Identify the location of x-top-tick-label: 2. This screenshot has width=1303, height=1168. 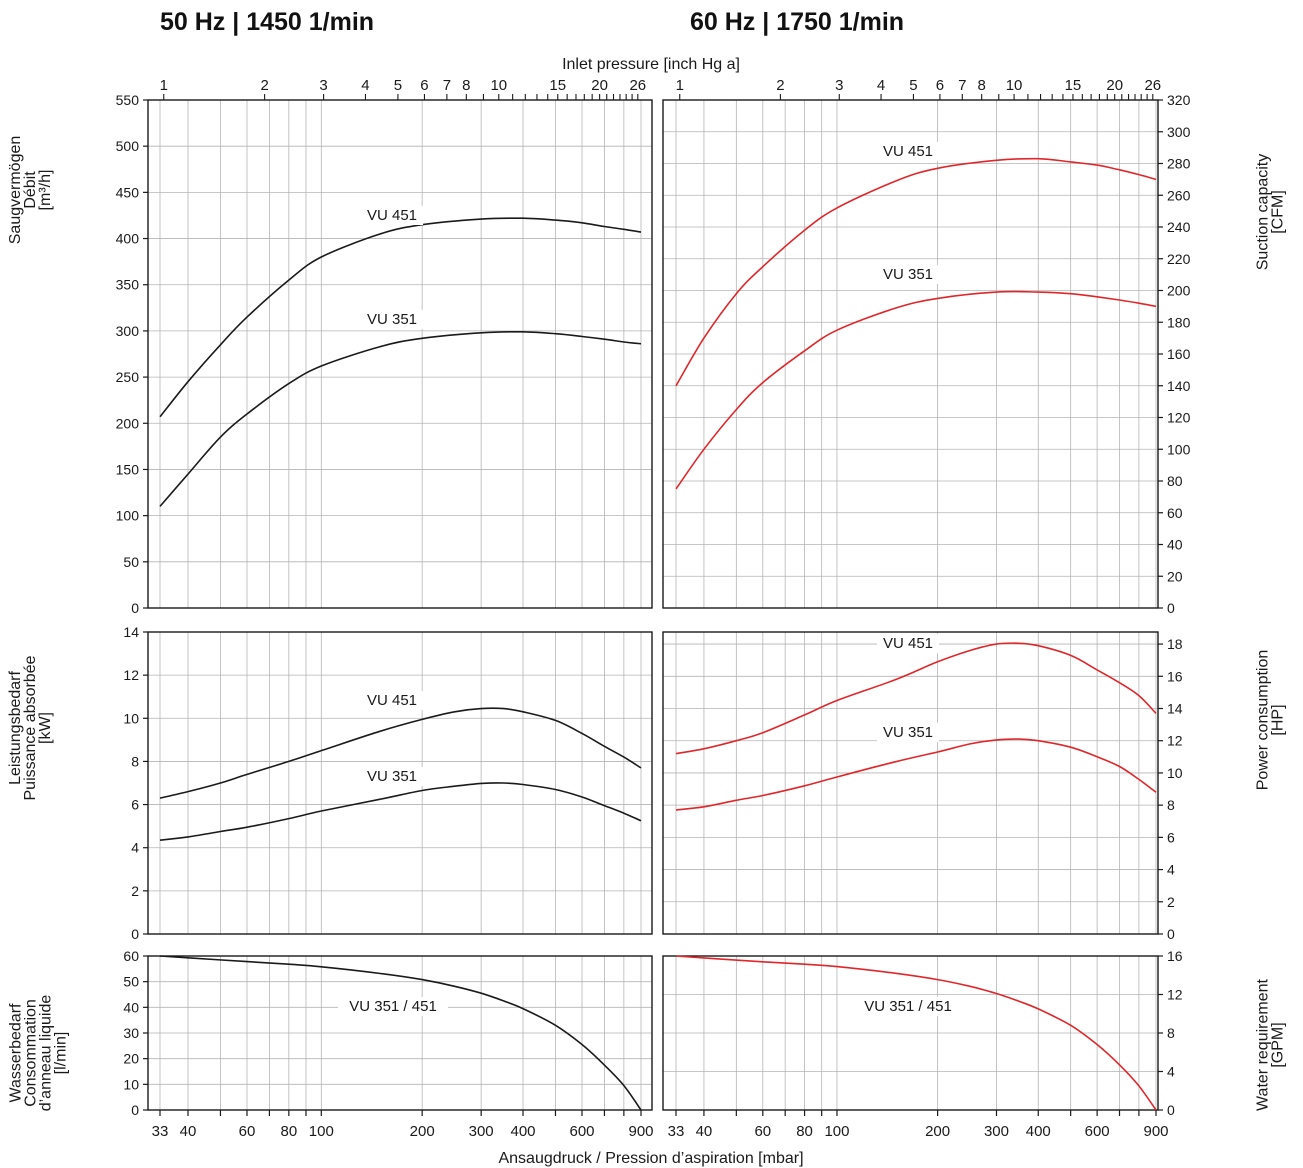
(264, 85).